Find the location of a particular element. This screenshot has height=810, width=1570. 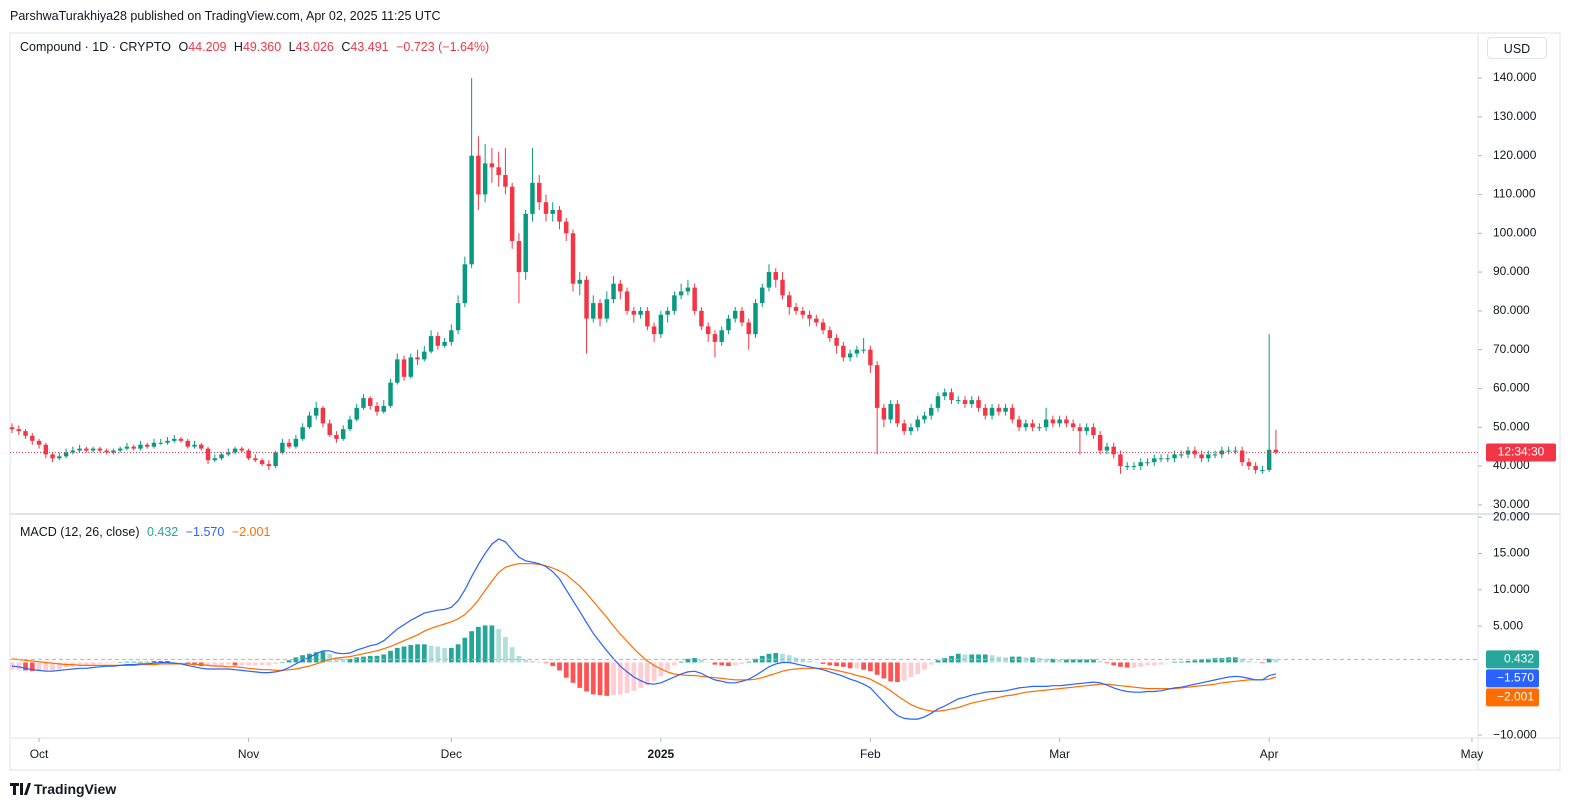

y-tick-label: 15.000 is located at coordinates (1511, 553).